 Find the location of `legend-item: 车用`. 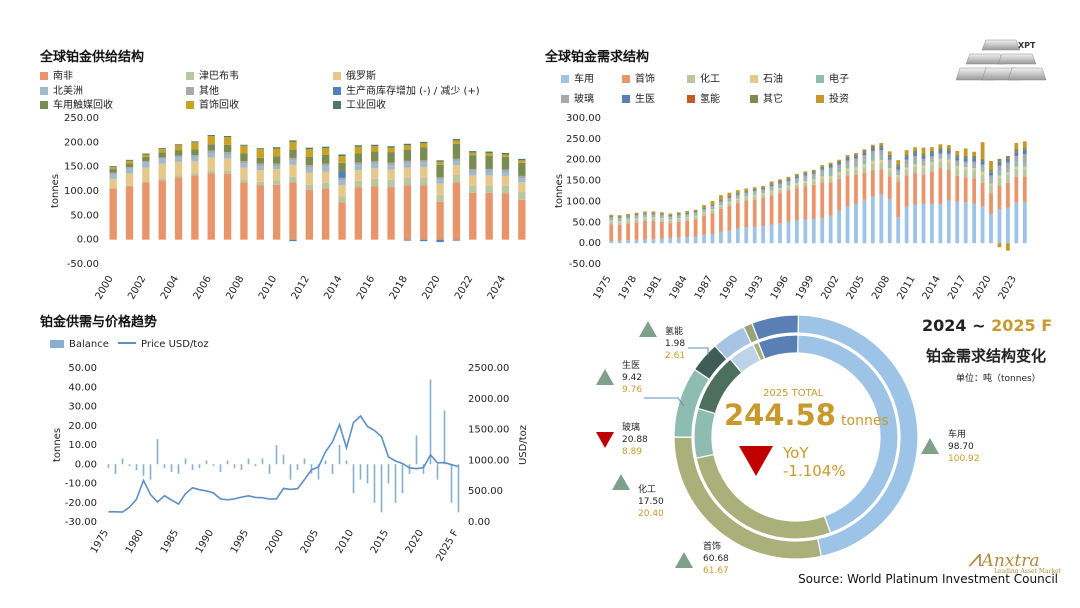

legend-item: 车用 is located at coordinates (577, 77).